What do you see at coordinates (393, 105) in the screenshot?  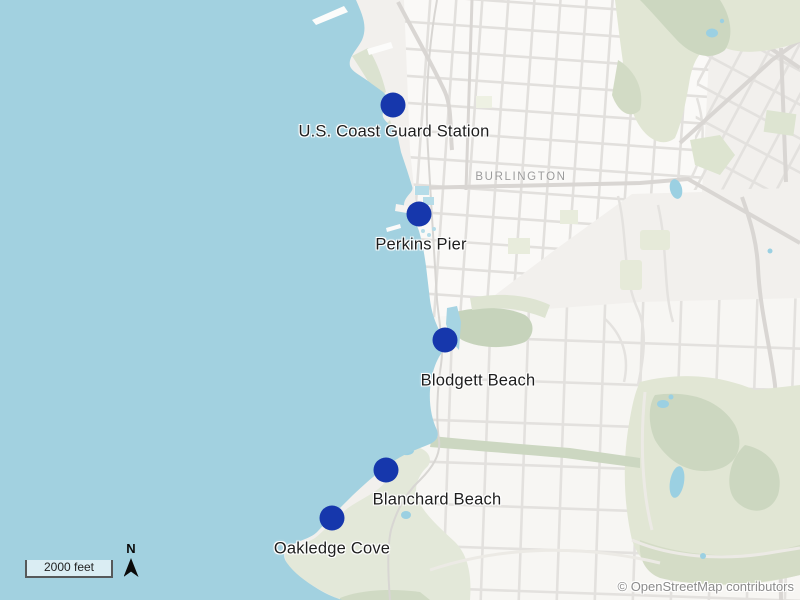 I see `marker-us-coast-guard-station` at bounding box center [393, 105].